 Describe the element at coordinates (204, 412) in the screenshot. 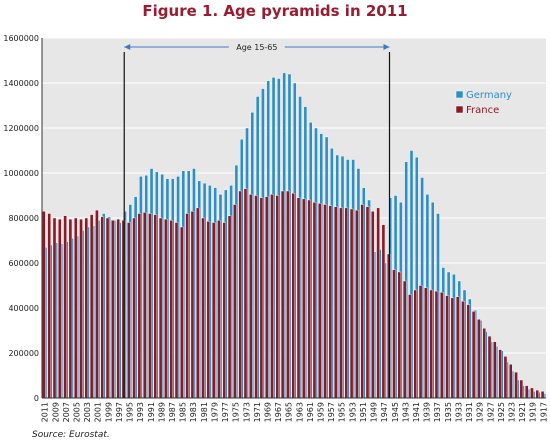

I see `x-tick-label: 1981` at that location.